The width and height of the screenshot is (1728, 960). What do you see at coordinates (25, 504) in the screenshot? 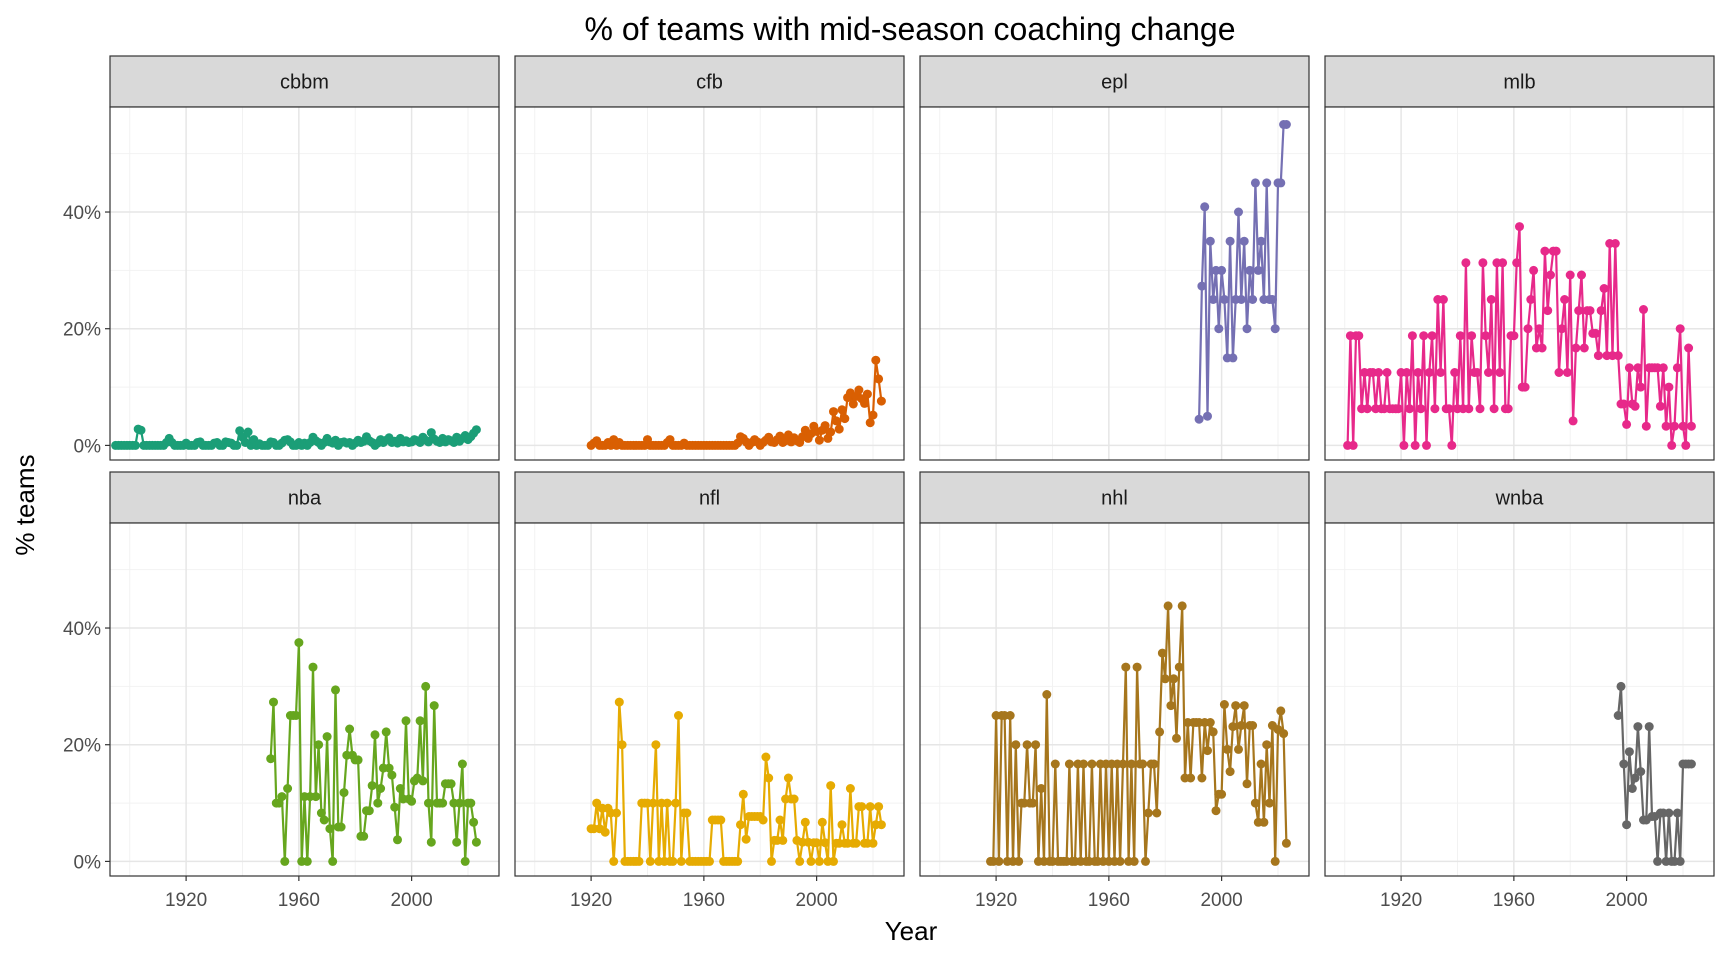
I see `y-axis-title: % teams` at bounding box center [25, 504].